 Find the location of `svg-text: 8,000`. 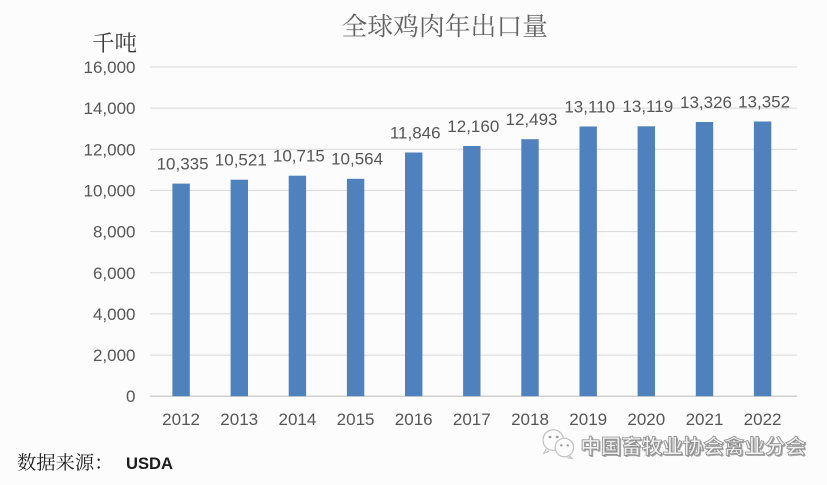

svg-text: 8,000 is located at coordinates (114, 232).